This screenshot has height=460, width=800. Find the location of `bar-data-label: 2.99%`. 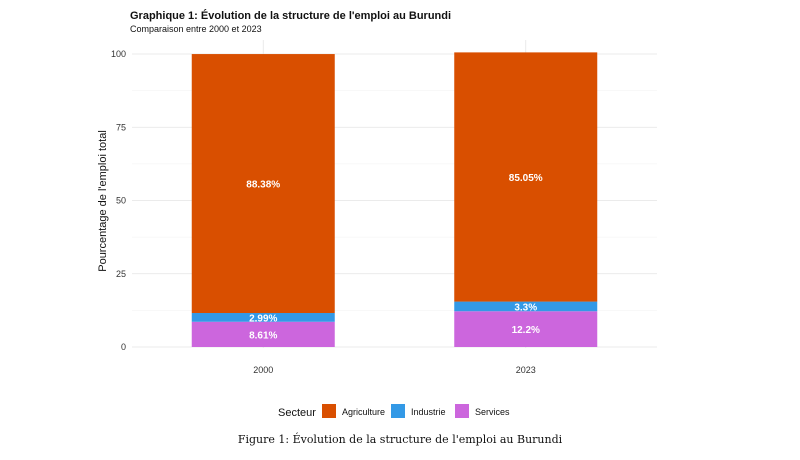

bar-data-label: 2.99% is located at coordinates (263, 318).